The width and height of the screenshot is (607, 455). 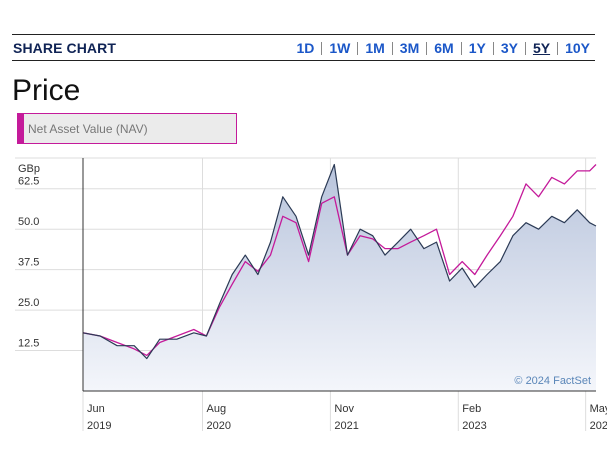 I want to click on y-tick-label: 12.5, so click(x=28, y=344).